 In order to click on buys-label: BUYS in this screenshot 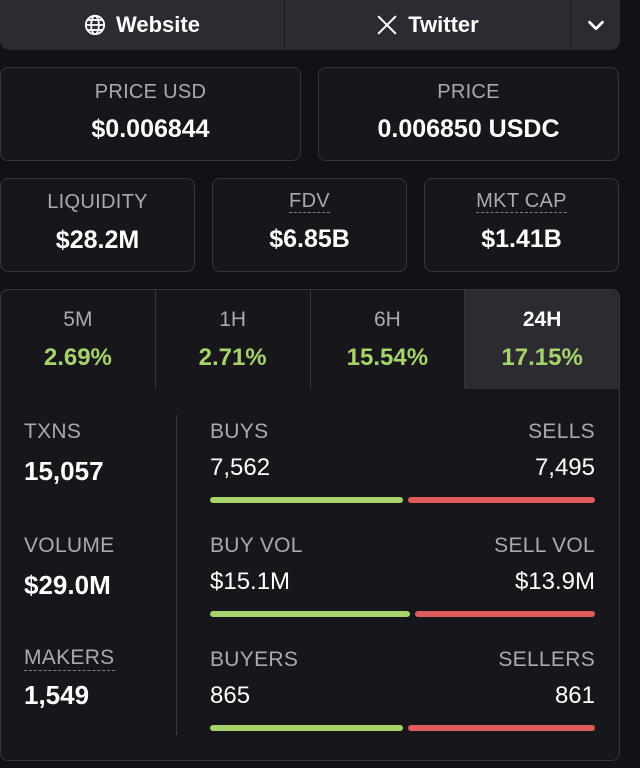, I will do `click(239, 431)`.